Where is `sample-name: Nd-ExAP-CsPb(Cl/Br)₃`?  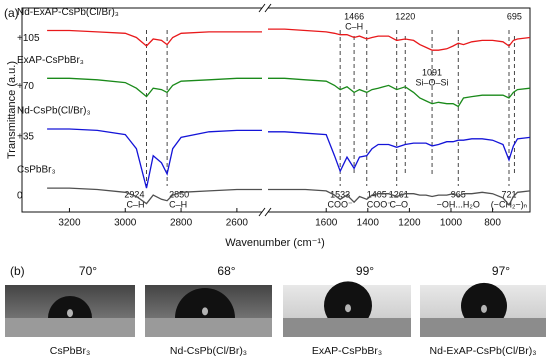
sample-name: Nd-ExAP-CsPb(Cl/Br)₃ is located at coordinates (483, 351).